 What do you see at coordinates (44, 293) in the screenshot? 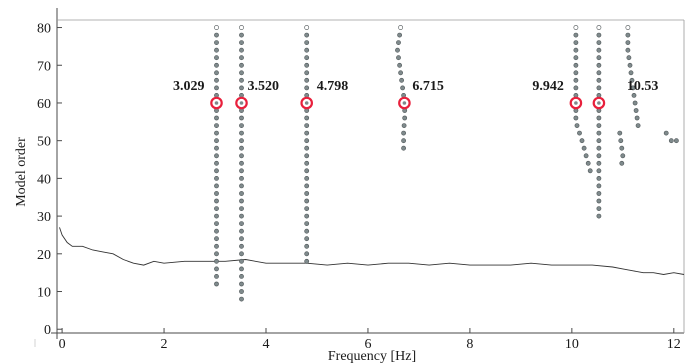
I see `y-tick-label: 10` at bounding box center [44, 293].